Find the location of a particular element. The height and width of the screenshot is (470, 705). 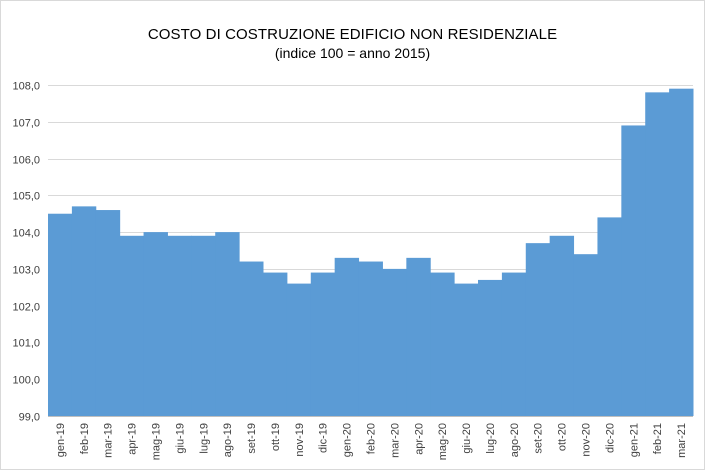

x-tick-label: dic-20 is located at coordinates (610, 438).